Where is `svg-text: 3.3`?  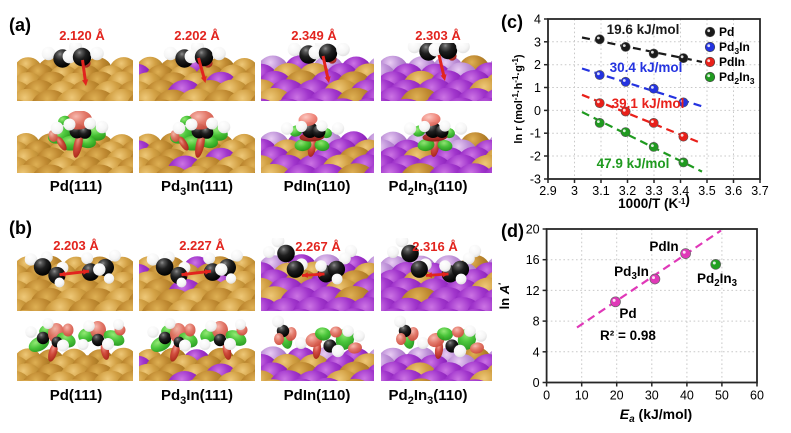 svg-text: 3.3 is located at coordinates (653, 191).